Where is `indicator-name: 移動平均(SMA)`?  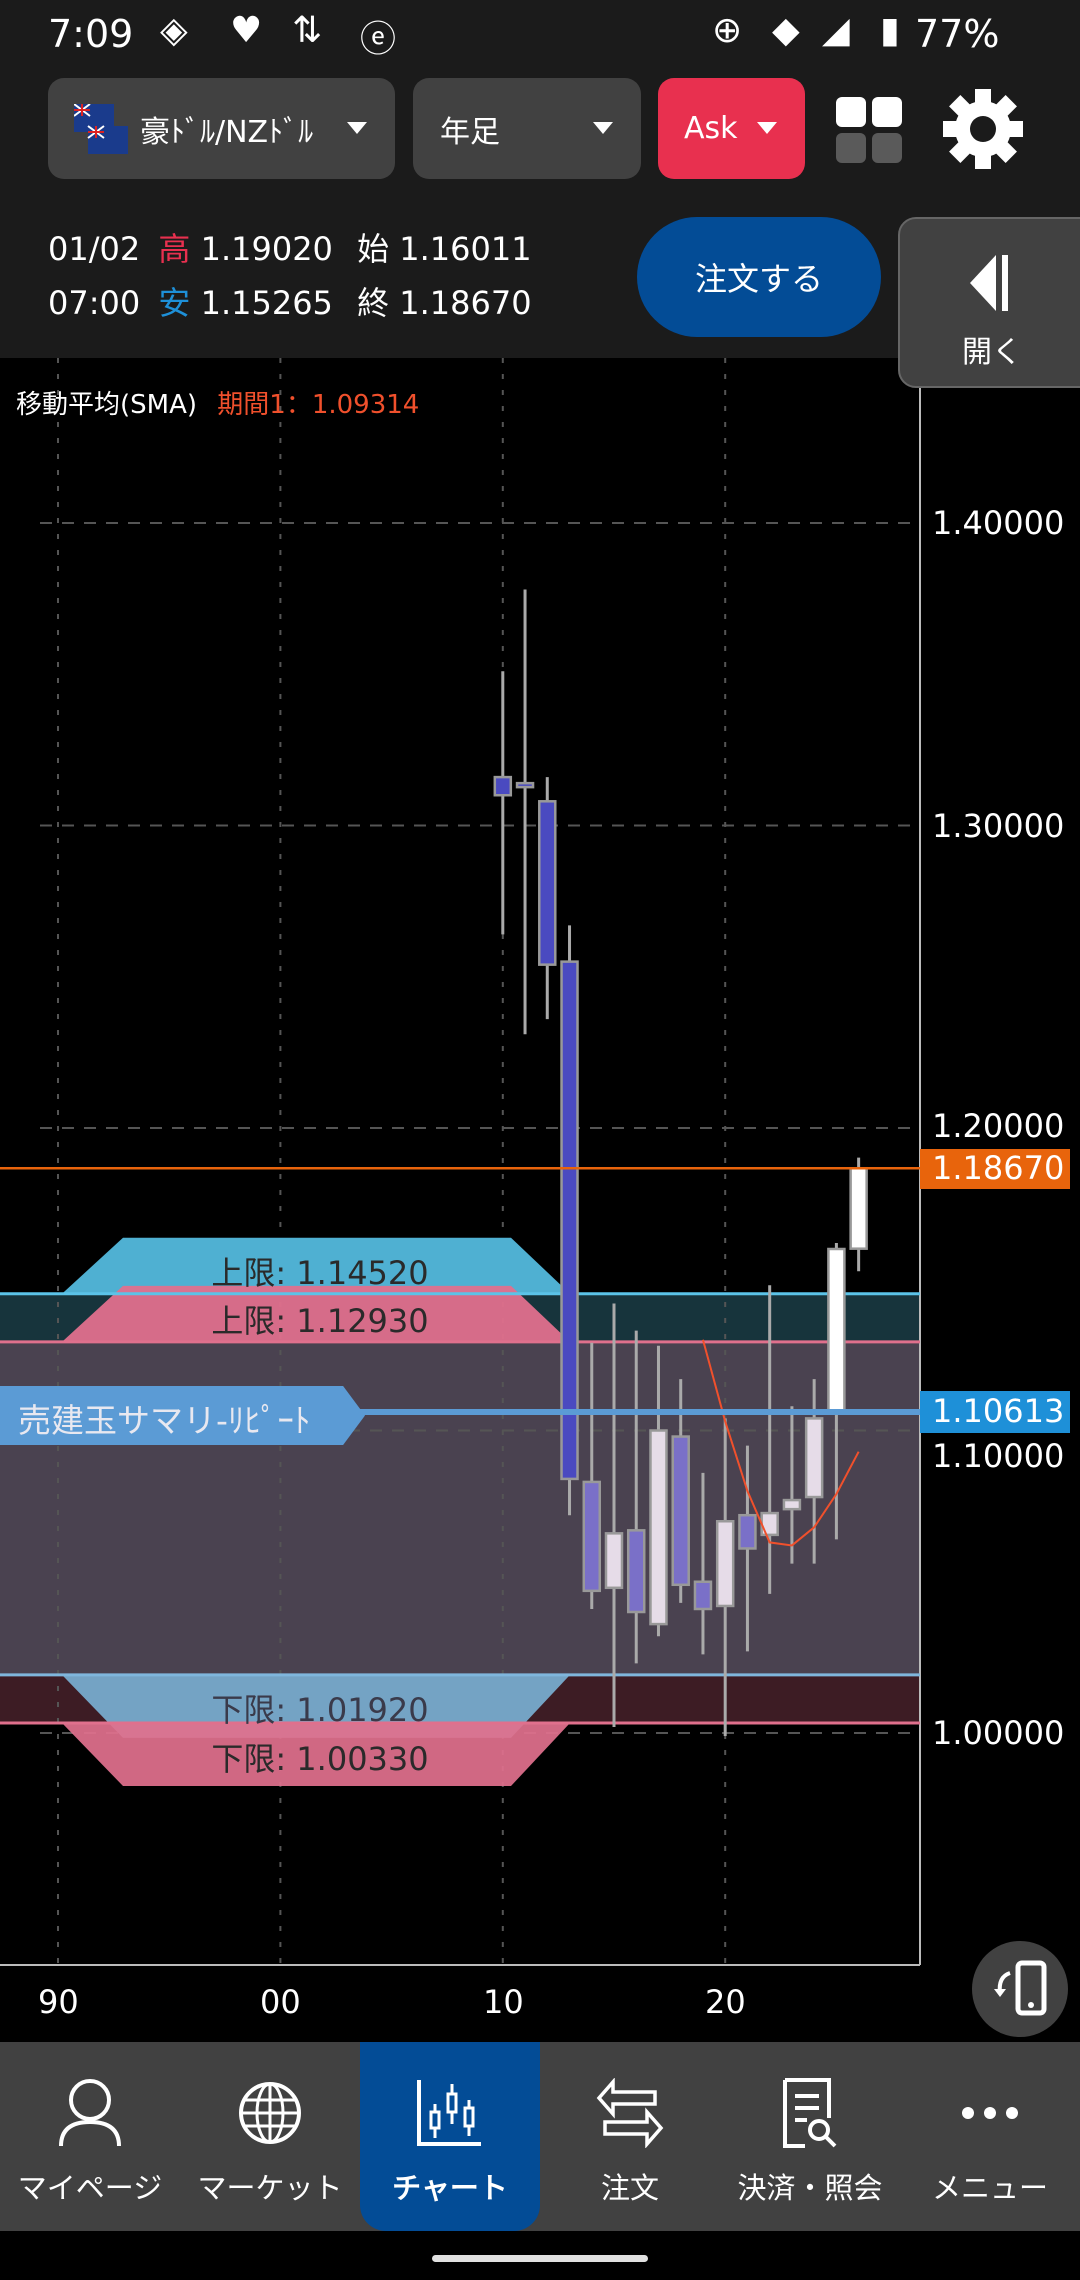 indicator-name: 移動平均(SMA) is located at coordinates (107, 405).